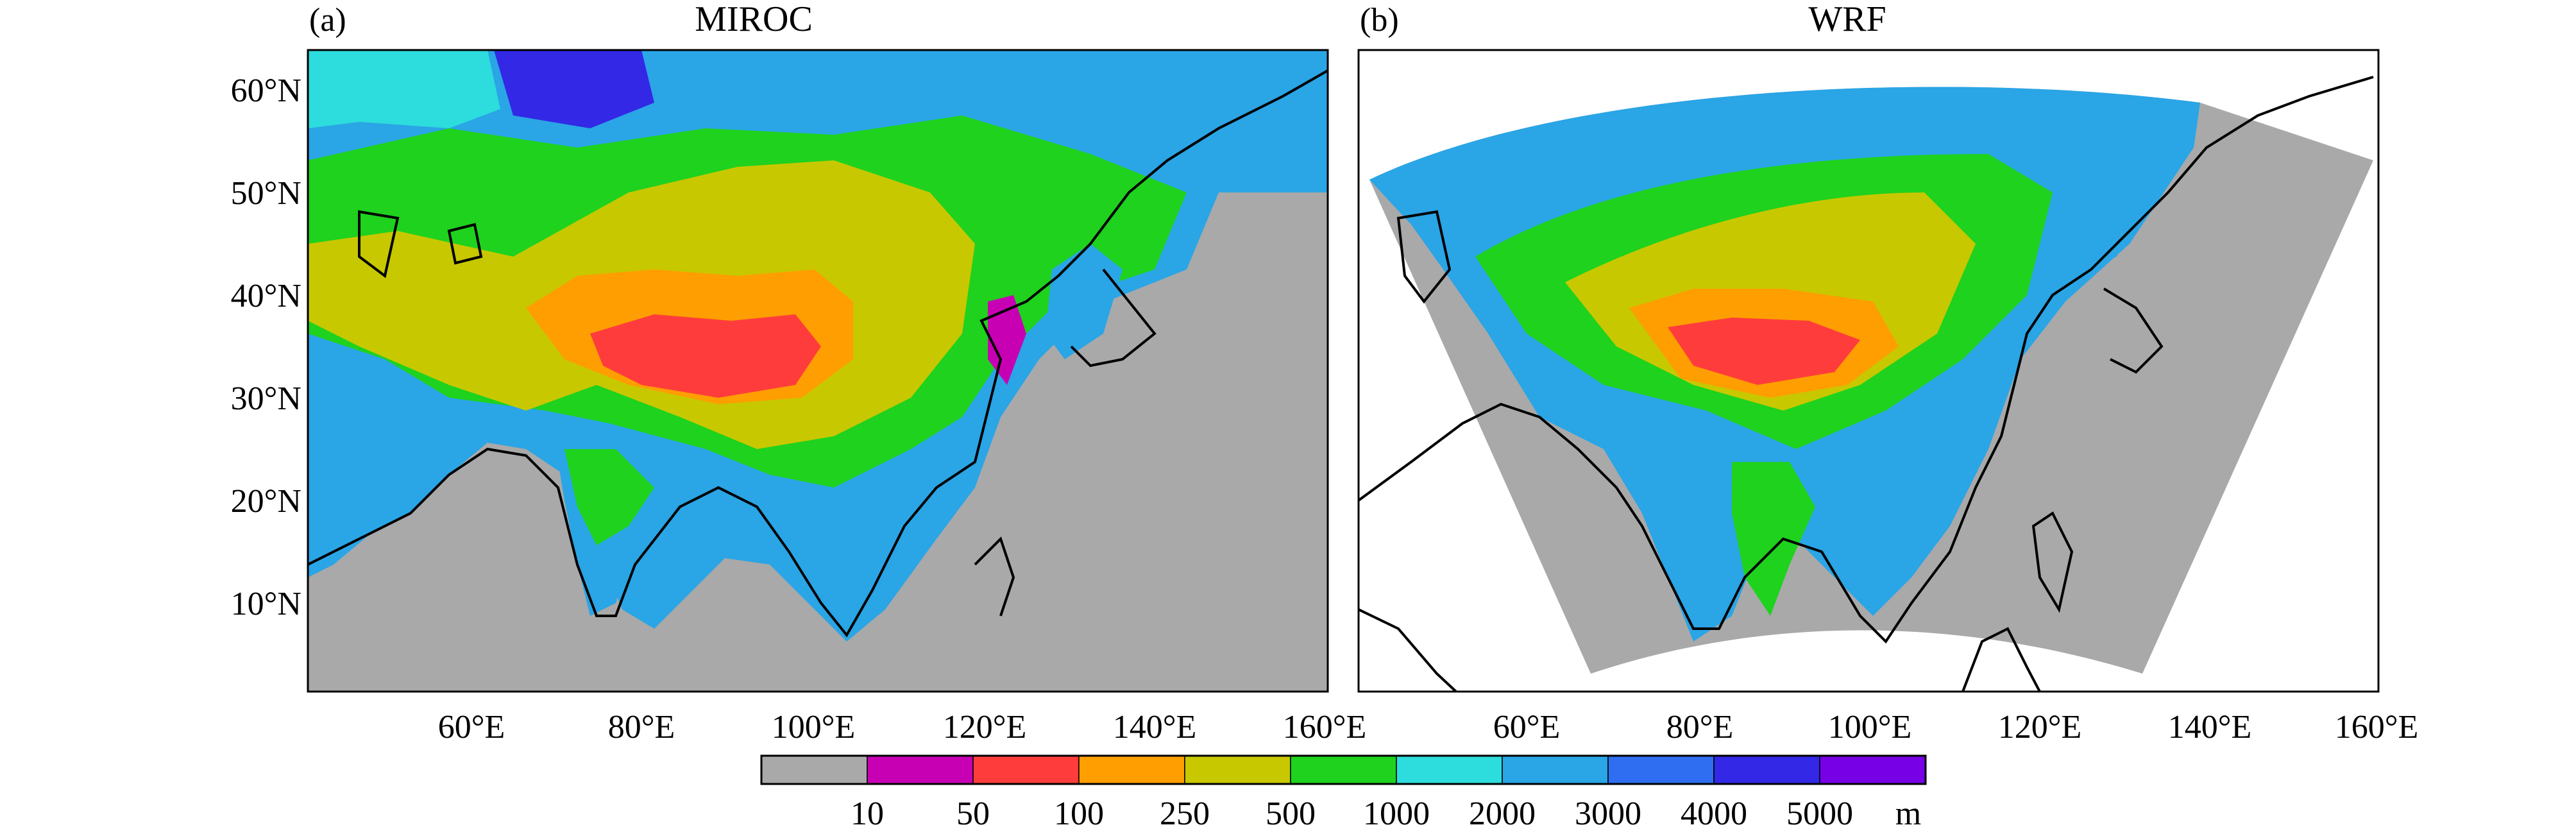  I want to click on colorbar-labels: 10 50 100 250 500 1000 2000 3000 4000 5000, so click(1352, 814).